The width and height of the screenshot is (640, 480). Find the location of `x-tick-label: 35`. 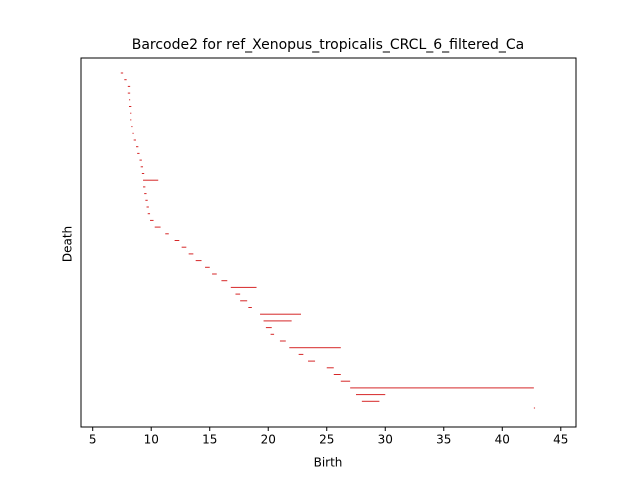

x-tick-label: 35 is located at coordinates (443, 440).